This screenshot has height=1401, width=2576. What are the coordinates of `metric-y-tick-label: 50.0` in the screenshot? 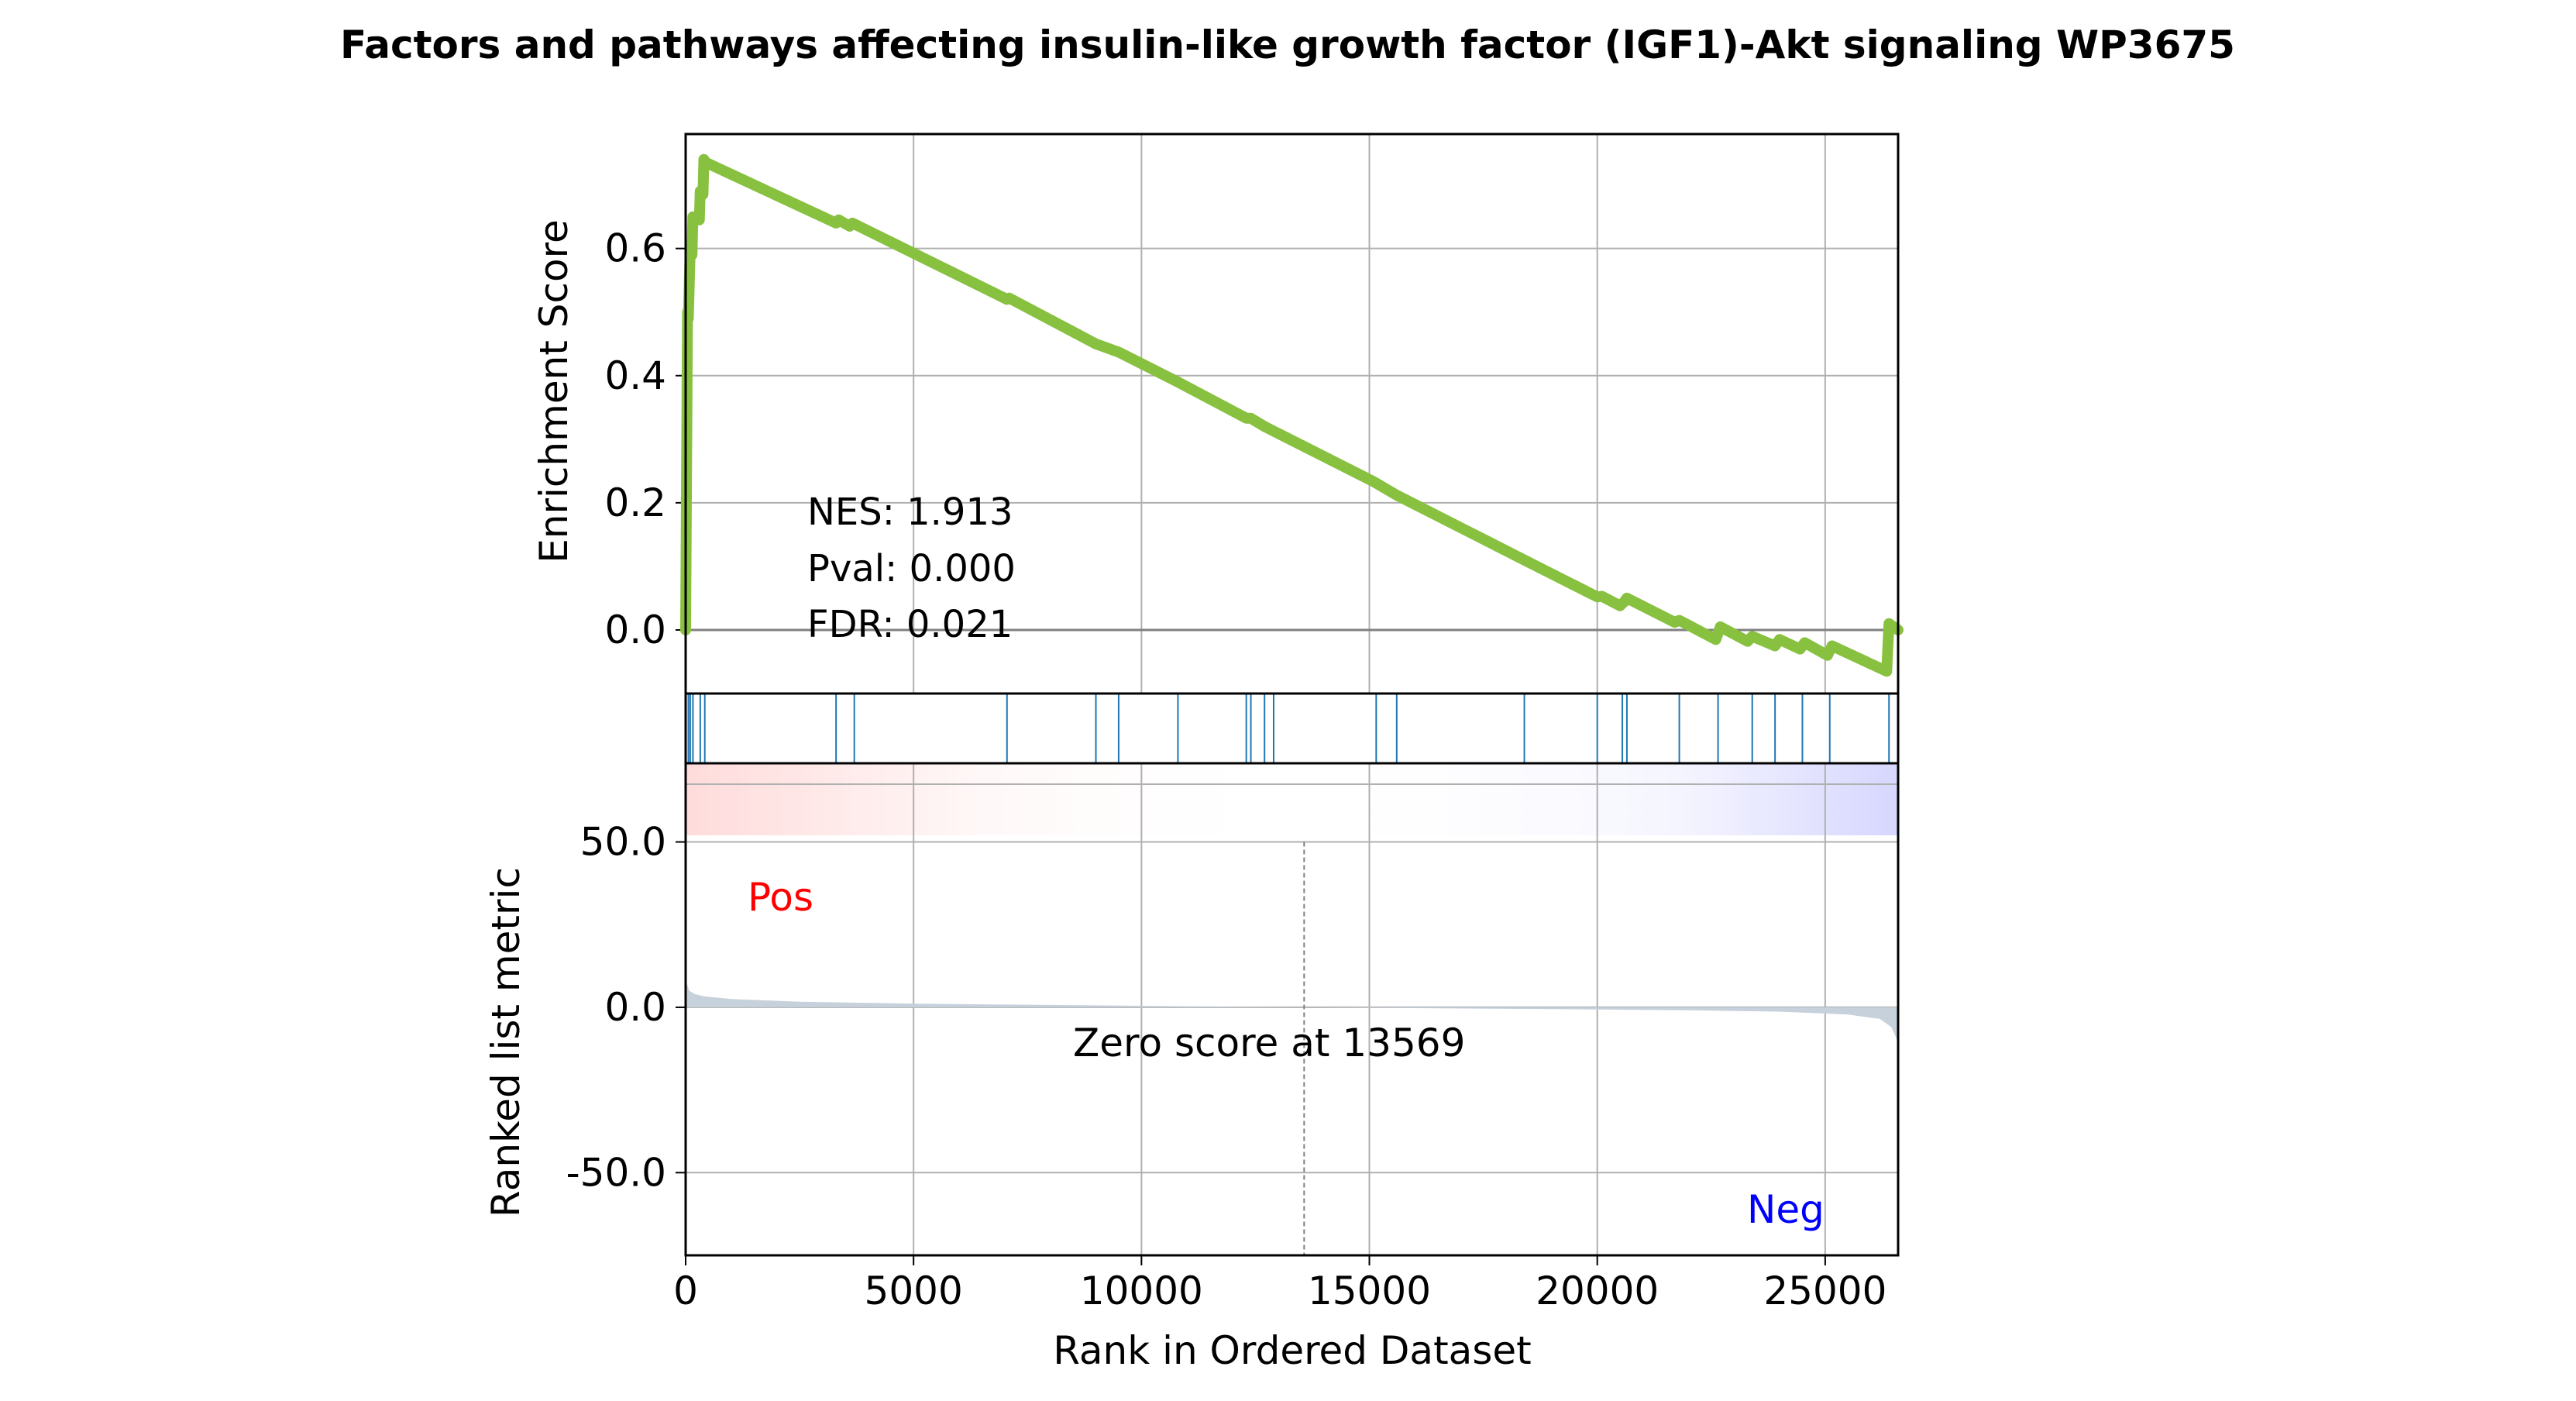 It's located at (623, 843).